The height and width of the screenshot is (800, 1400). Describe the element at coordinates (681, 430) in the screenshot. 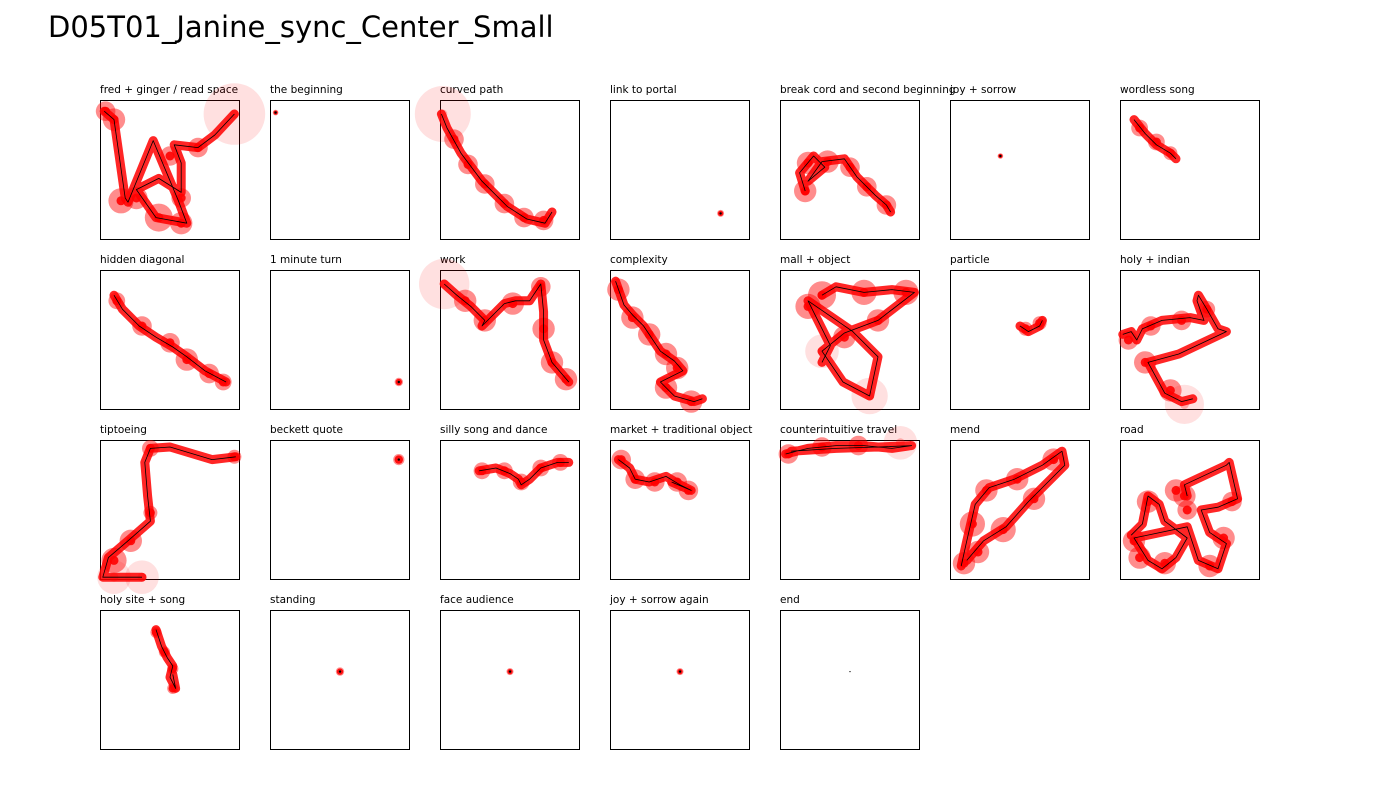

I see `panel-label: market + traditional object` at that location.